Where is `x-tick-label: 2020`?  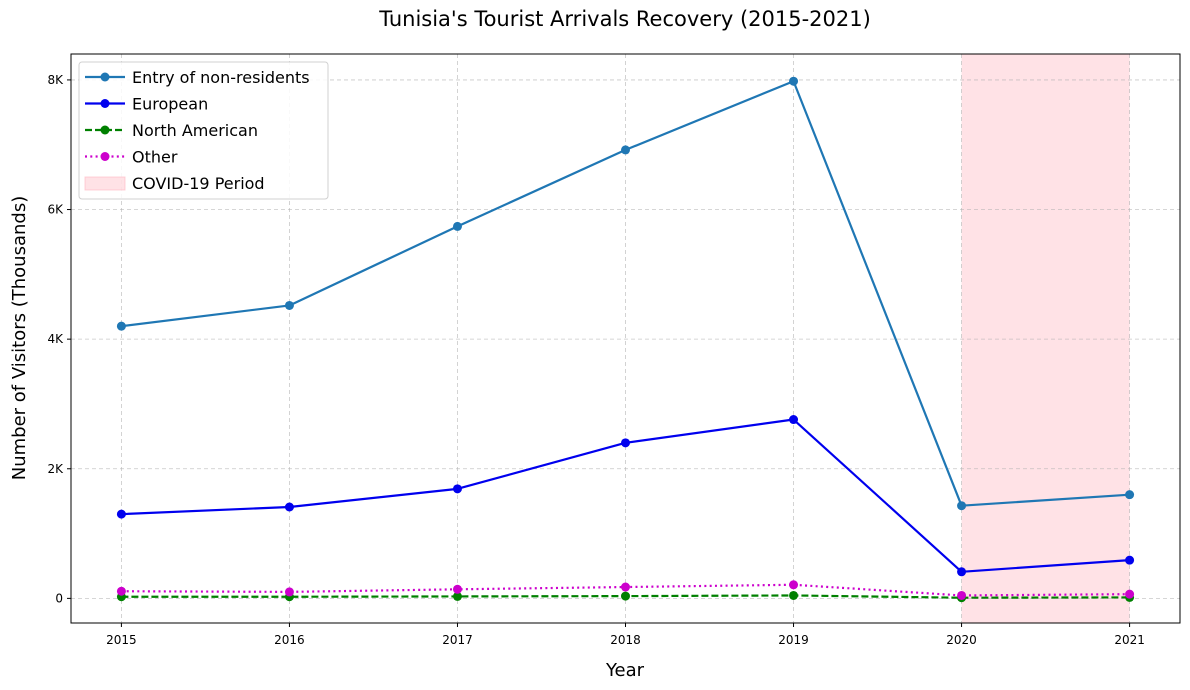
x-tick-label: 2020 is located at coordinates (961, 640).